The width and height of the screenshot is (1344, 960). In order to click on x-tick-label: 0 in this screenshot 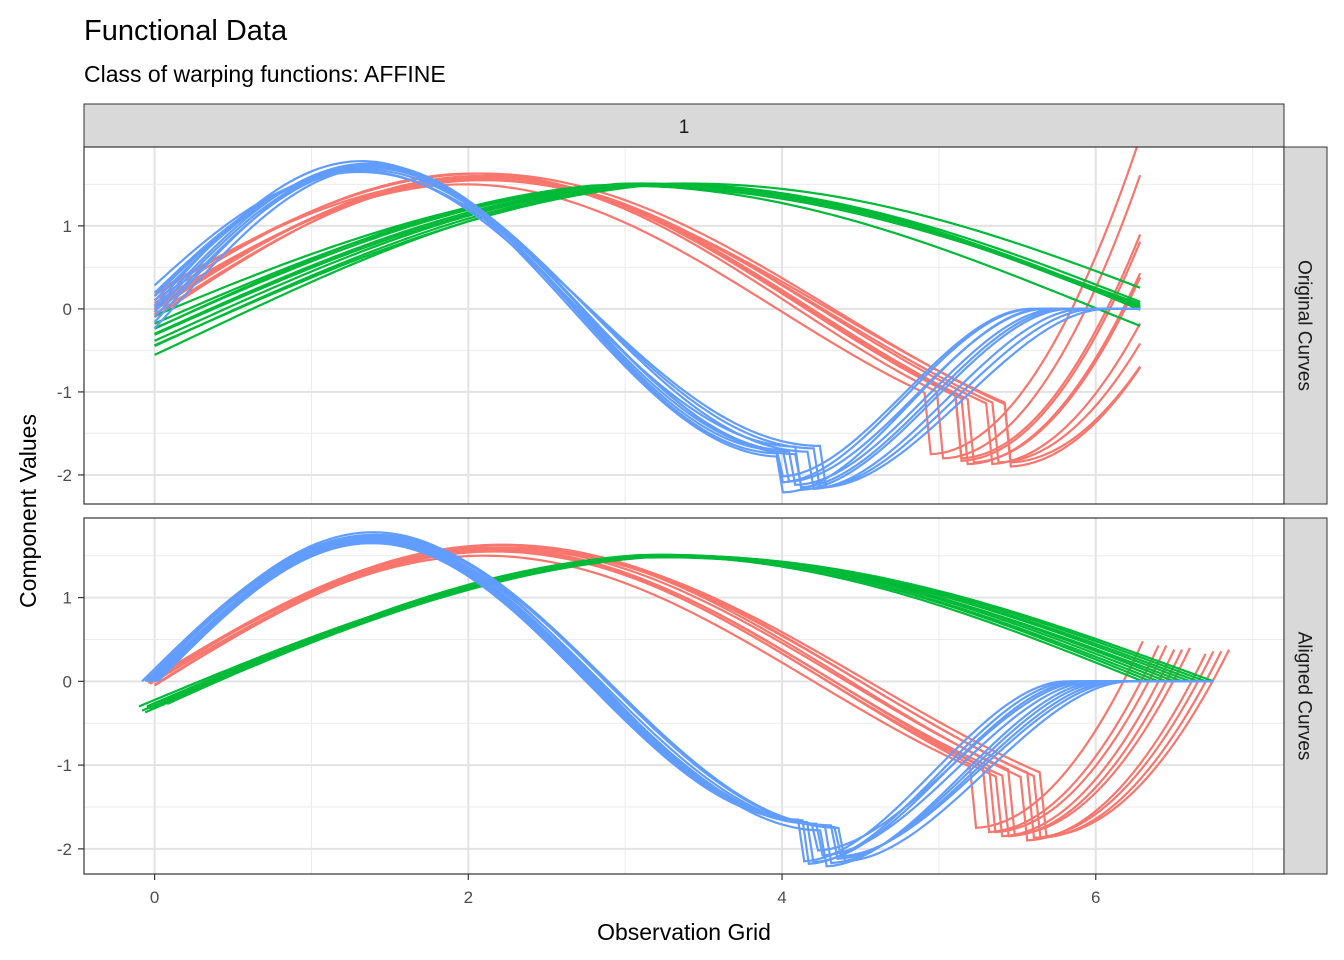, I will do `click(154, 897)`.